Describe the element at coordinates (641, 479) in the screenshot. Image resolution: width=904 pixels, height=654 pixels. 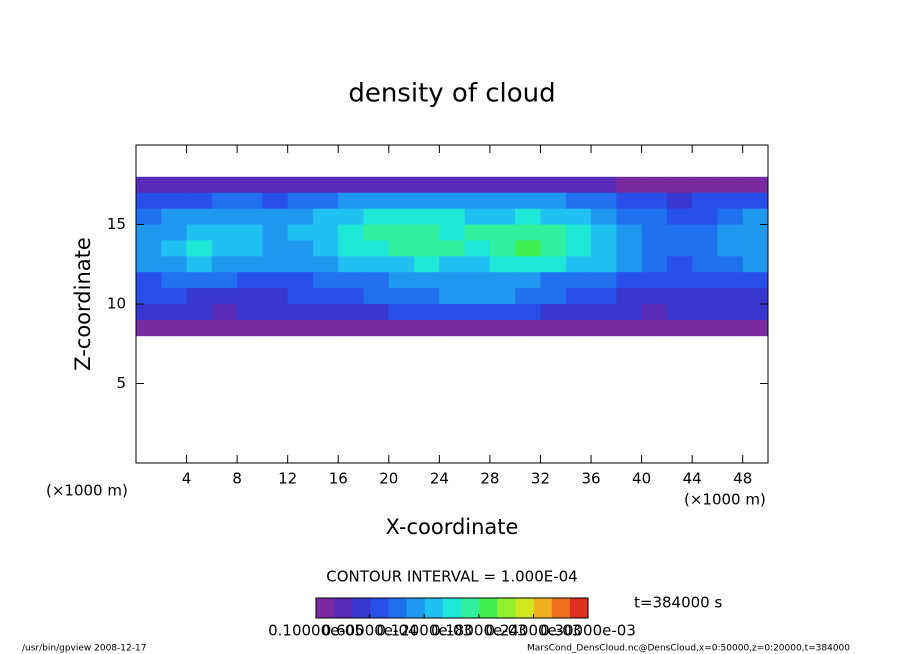
I see `x-tick-label: 40` at that location.